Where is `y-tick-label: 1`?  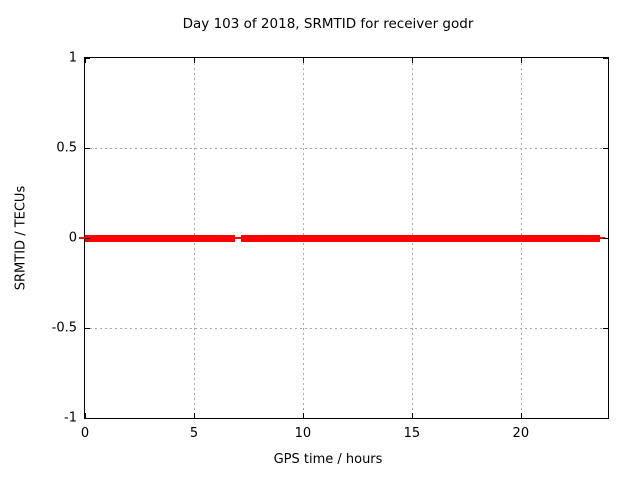 y-tick-label: 1 is located at coordinates (72, 58).